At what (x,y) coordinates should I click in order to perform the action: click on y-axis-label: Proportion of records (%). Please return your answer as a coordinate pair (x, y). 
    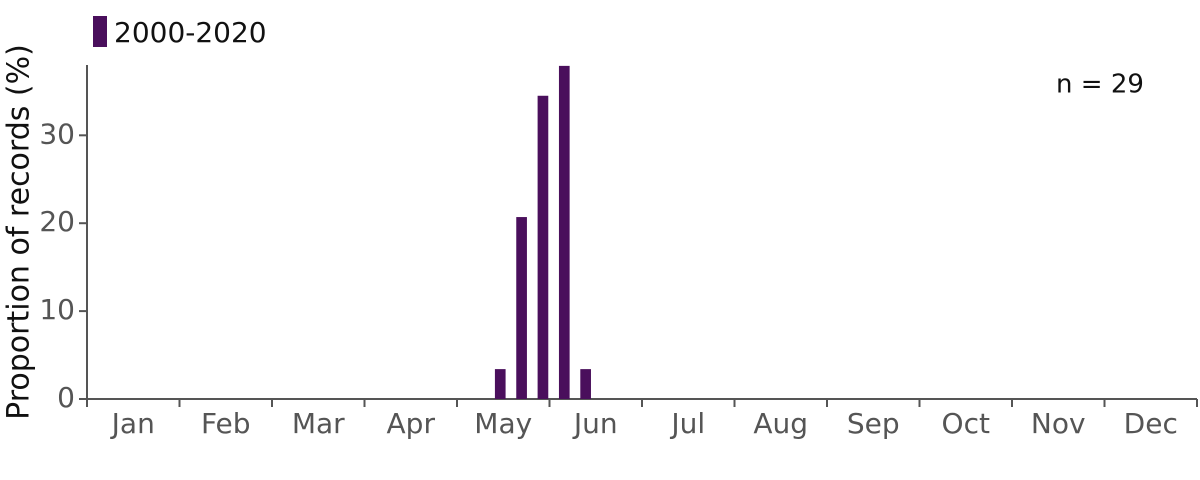
    Looking at the image, I should click on (19, 232).